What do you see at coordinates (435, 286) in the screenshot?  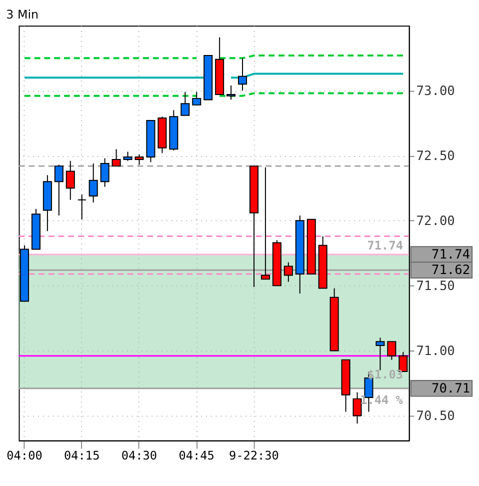 I see `y-tick-label: 71.50` at bounding box center [435, 286].